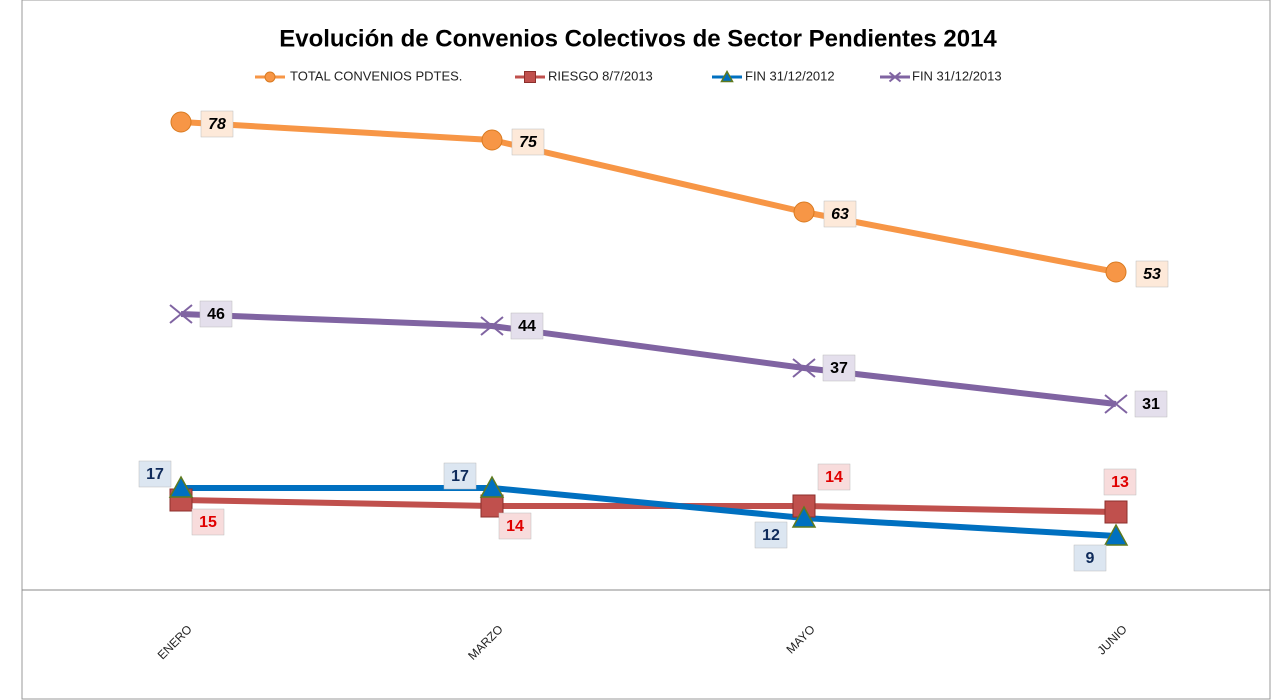 The width and height of the screenshot is (1276, 700). I want to click on legend-label: FIN 31/12/2012, so click(790, 75).